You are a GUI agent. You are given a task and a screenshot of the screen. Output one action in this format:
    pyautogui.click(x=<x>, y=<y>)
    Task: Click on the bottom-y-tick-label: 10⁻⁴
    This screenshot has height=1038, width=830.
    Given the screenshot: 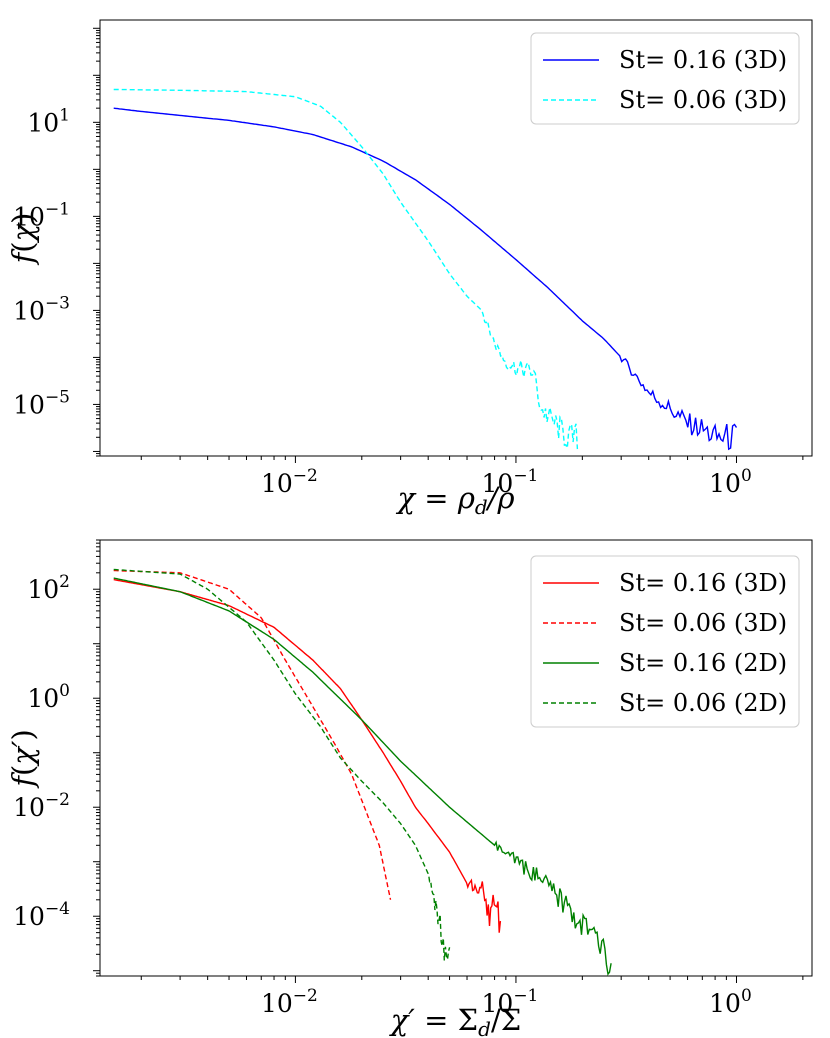 What is the action you would take?
    pyautogui.click(x=41, y=915)
    